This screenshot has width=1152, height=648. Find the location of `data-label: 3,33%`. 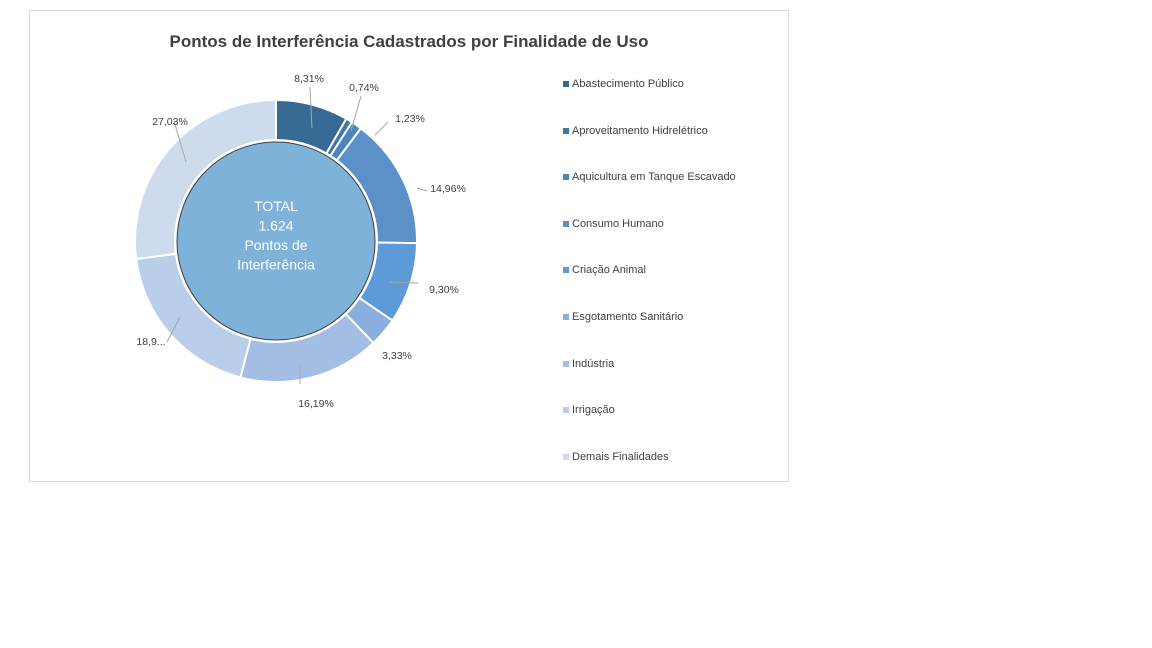

data-label: 3,33% is located at coordinates (397, 356).